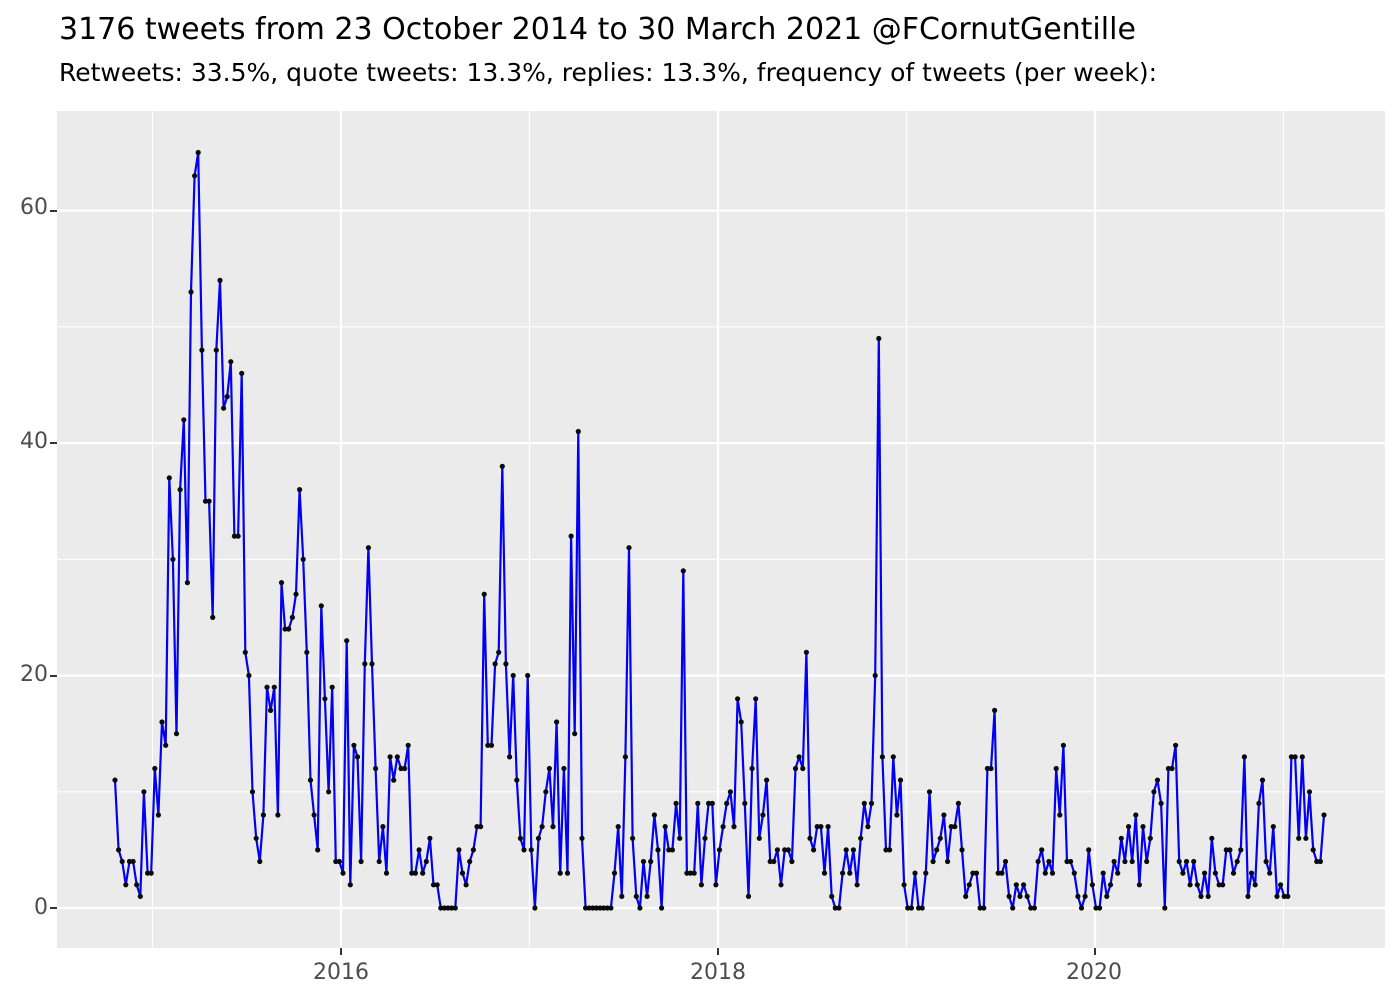  Describe the element at coordinates (341, 972) in the screenshot. I see `x-axis-tick-2016: 2016` at that location.